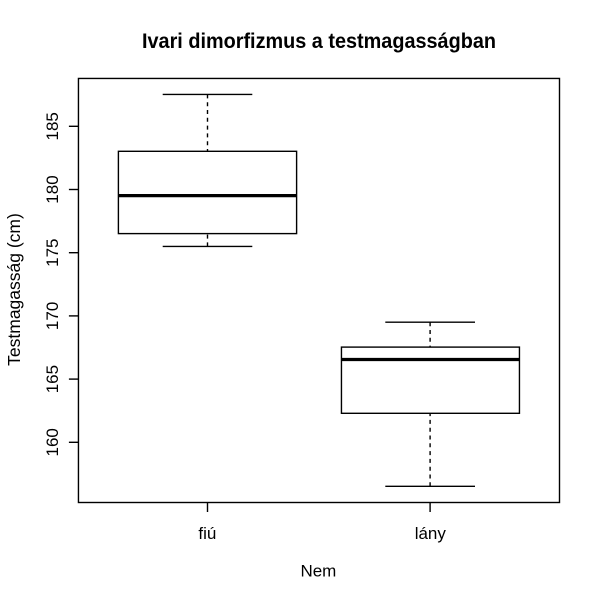 This screenshot has width=600, height=600. Describe the element at coordinates (52, 126) in the screenshot. I see `svg-text: 185` at that location.